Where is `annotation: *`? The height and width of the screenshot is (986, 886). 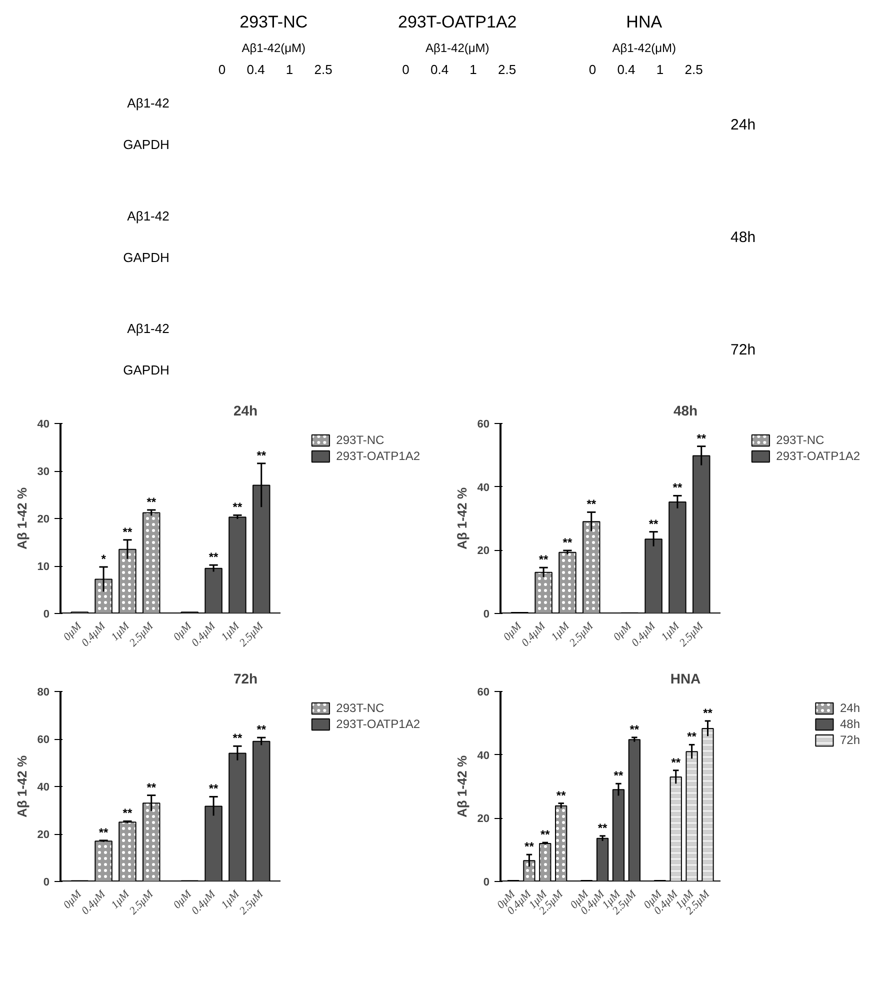 annotation: * is located at coordinates (103, 559).